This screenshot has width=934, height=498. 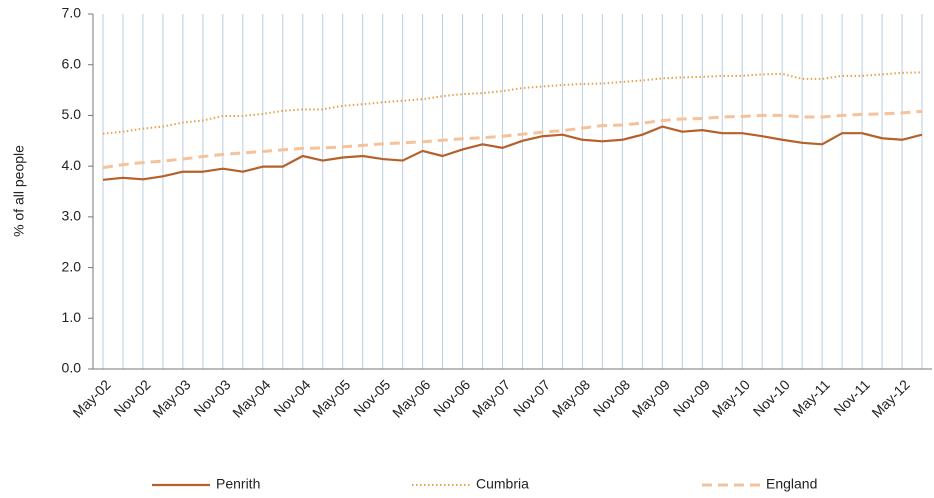 I want to click on x-tick-label: May-10, so click(x=731, y=398).